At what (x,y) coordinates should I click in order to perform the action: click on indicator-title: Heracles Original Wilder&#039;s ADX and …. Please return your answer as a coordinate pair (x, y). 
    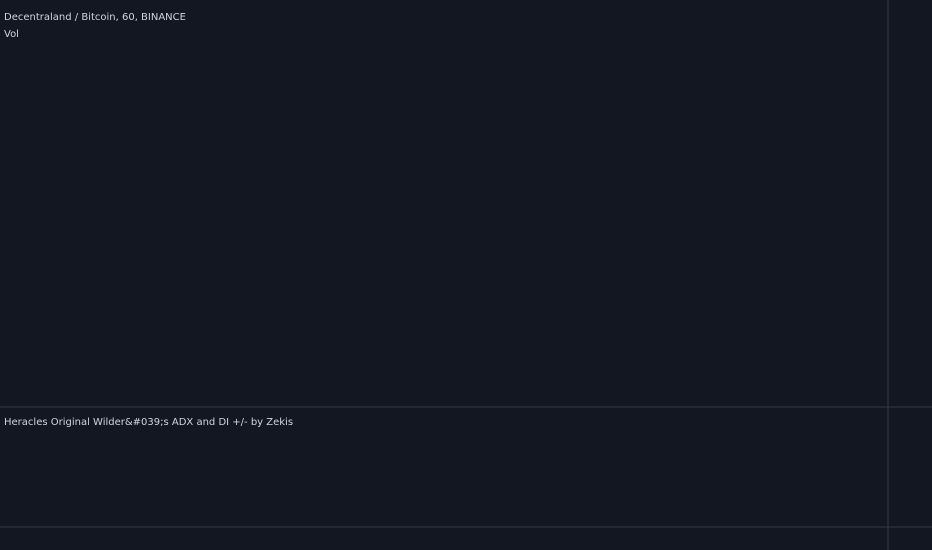
    Looking at the image, I should click on (148, 422).